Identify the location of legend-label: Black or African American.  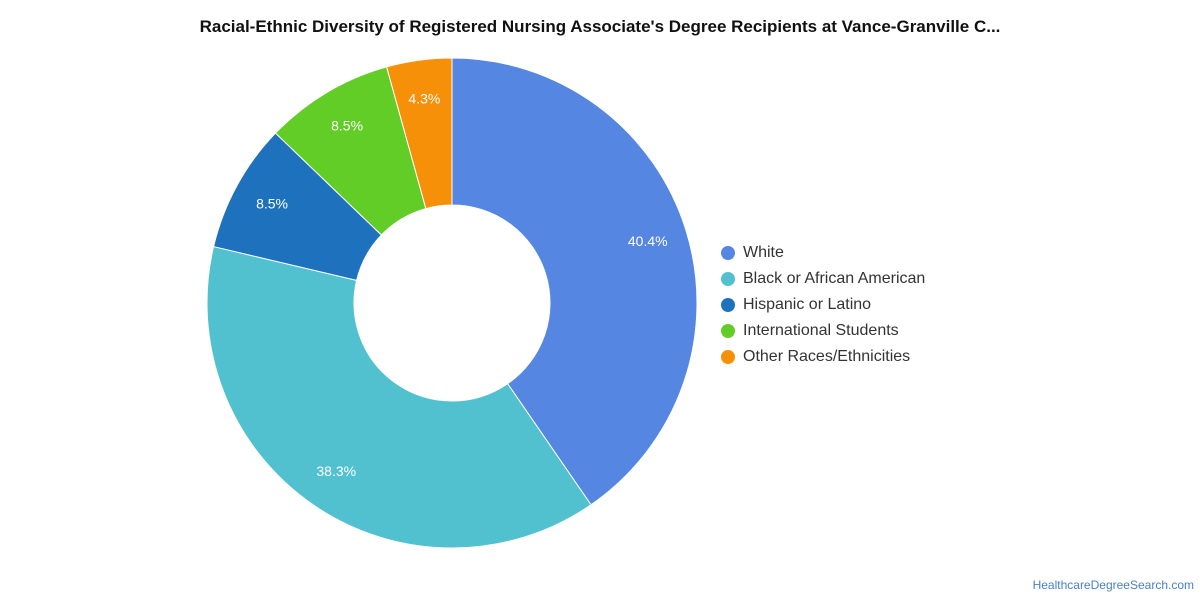
(834, 278).